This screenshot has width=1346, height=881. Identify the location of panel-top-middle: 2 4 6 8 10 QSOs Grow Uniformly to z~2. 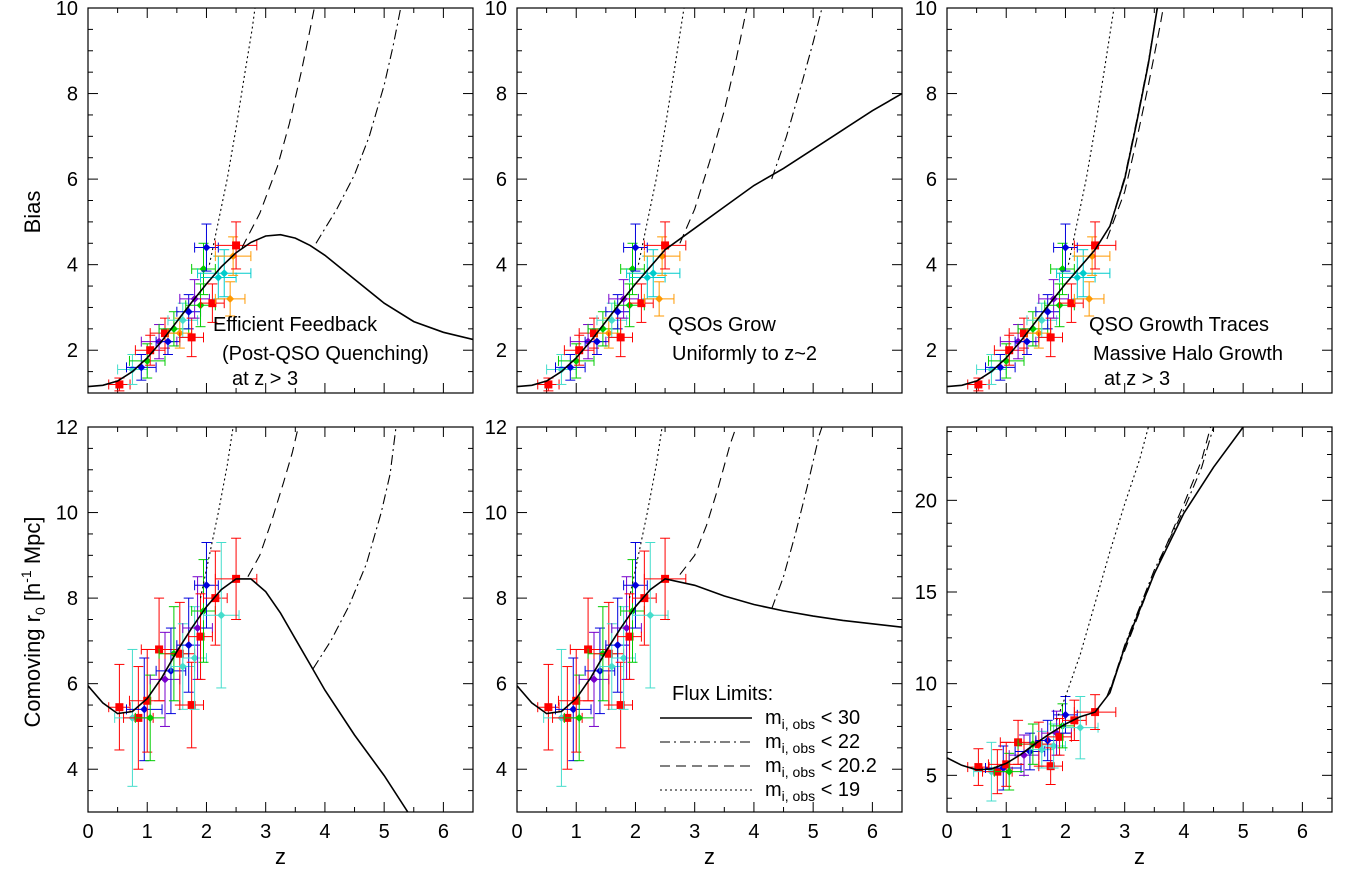
(694, 197).